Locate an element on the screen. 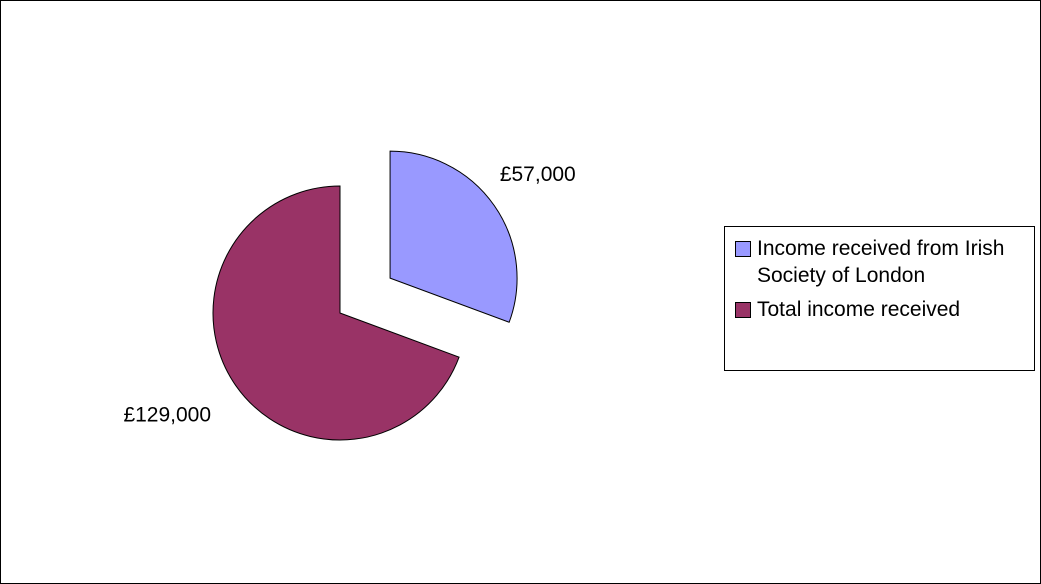 This screenshot has width=1041, height=584. legend-label: Total income received is located at coordinates (859, 309).